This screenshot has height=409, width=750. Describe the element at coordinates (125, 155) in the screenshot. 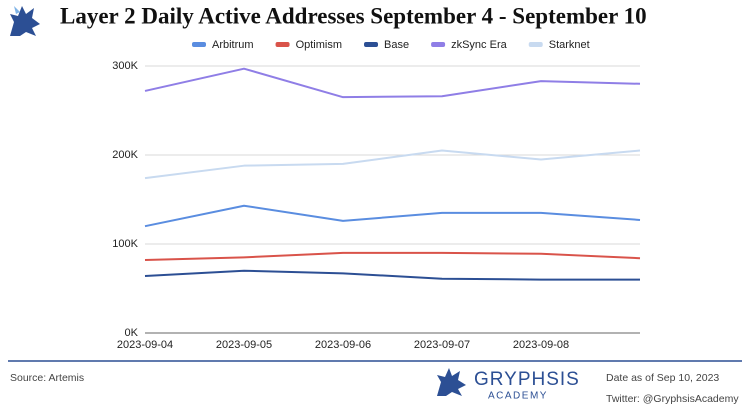

I see `y-tick-label: 200K` at that location.